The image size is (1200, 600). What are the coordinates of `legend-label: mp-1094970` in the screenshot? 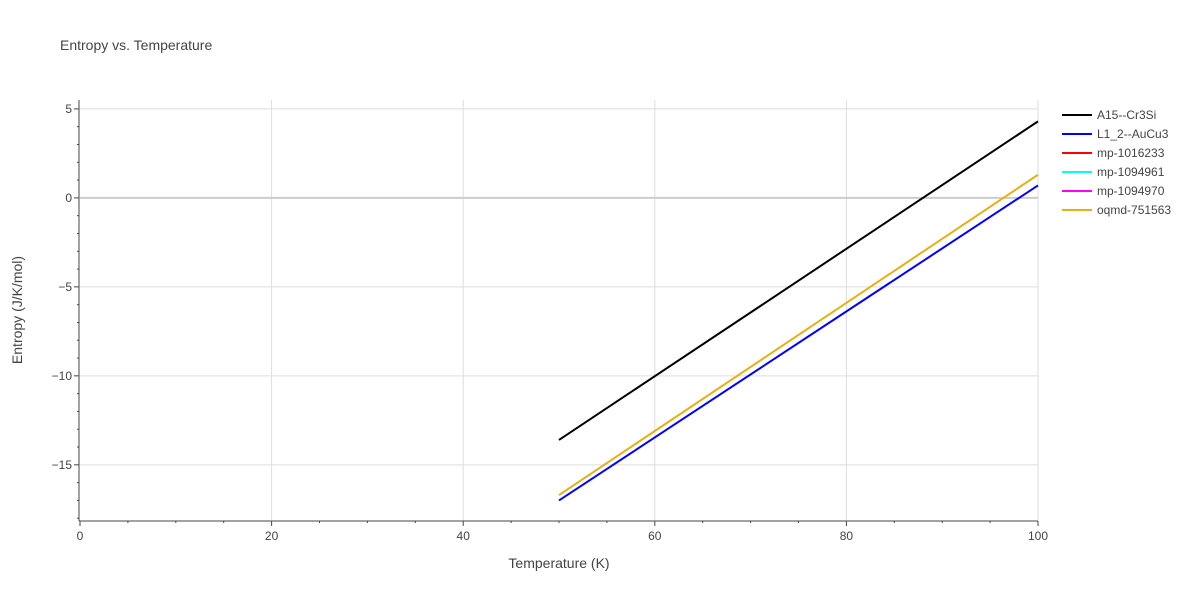 It's located at (1131, 191).